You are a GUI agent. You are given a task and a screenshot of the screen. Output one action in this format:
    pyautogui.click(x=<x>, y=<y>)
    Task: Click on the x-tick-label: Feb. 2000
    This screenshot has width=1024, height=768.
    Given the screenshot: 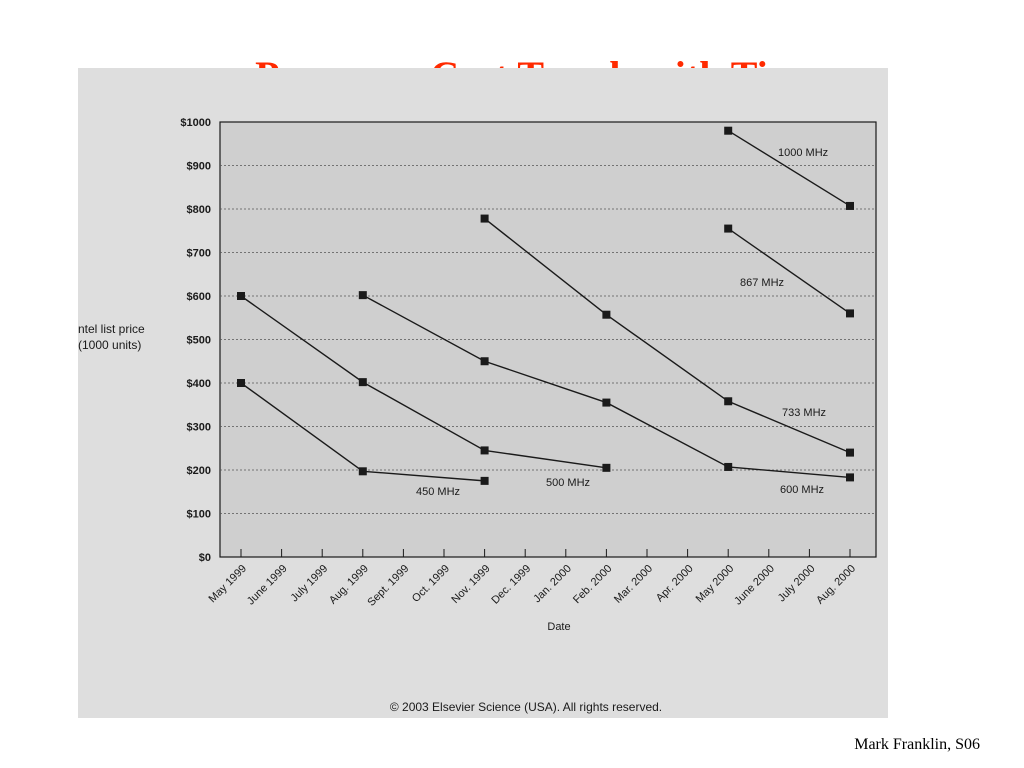 What is the action you would take?
    pyautogui.click(x=593, y=585)
    